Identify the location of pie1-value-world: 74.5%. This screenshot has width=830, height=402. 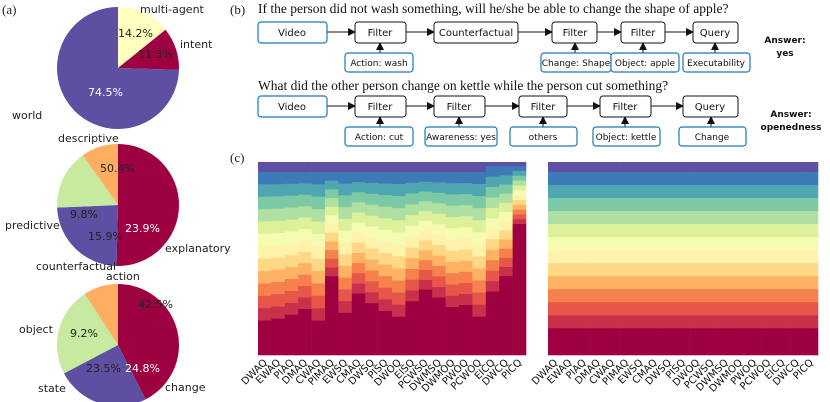
(105, 92).